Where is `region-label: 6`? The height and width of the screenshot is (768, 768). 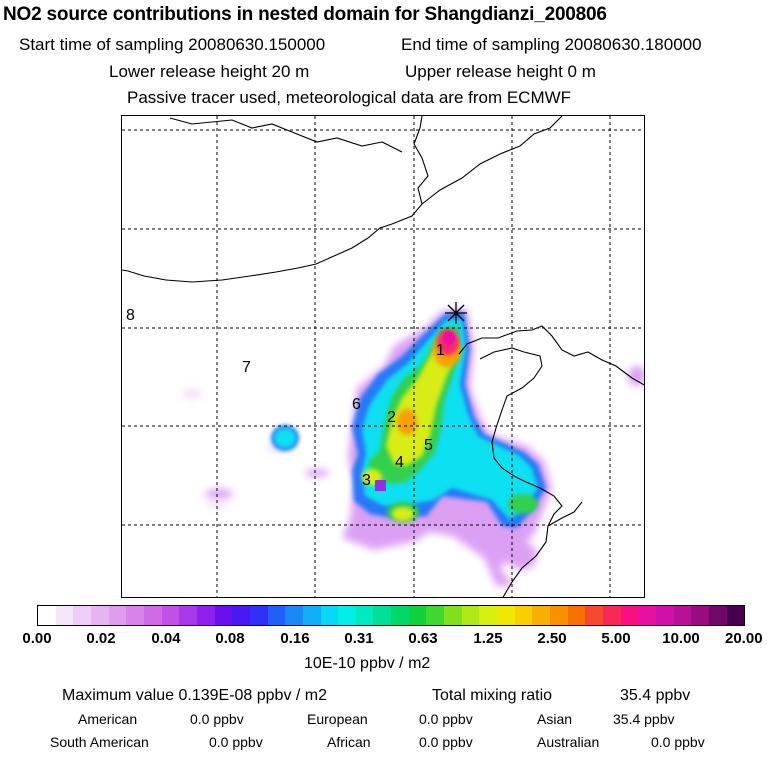 region-label: 6 is located at coordinates (356, 404).